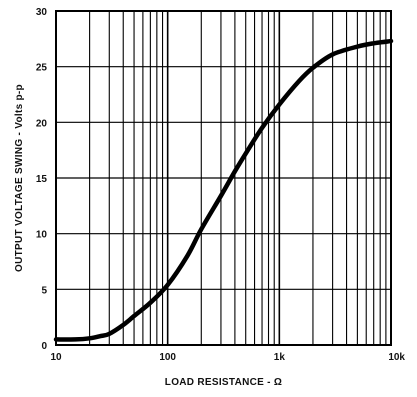  I want to click on x-tick-label: 100, so click(167, 357).